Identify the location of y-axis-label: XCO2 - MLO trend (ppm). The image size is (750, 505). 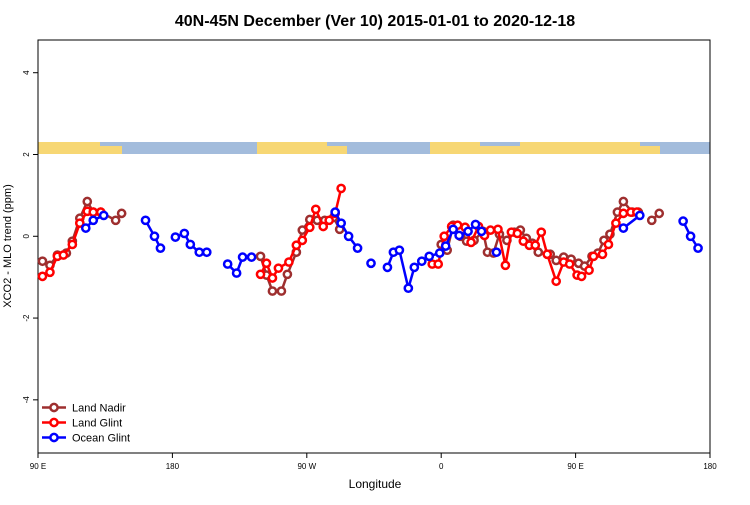
(8, 245).